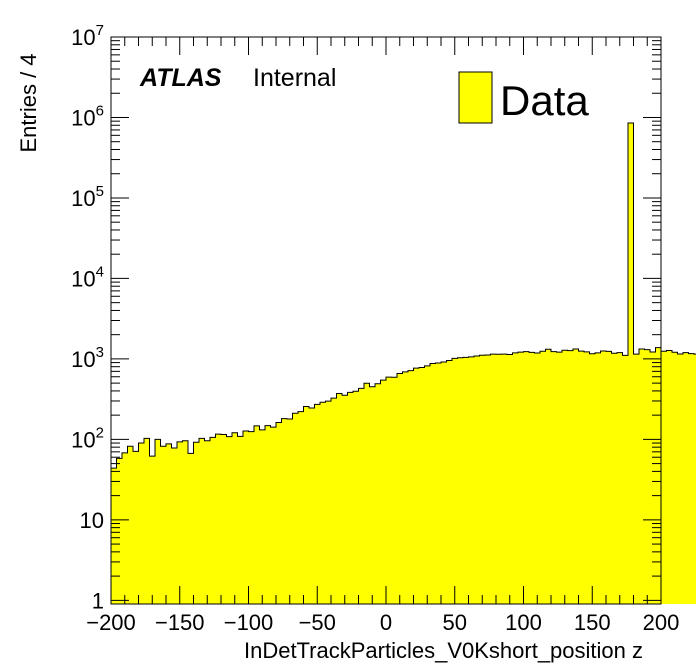  What do you see at coordinates (386, 622) in the screenshot?
I see `x-tick-label: 0` at bounding box center [386, 622].